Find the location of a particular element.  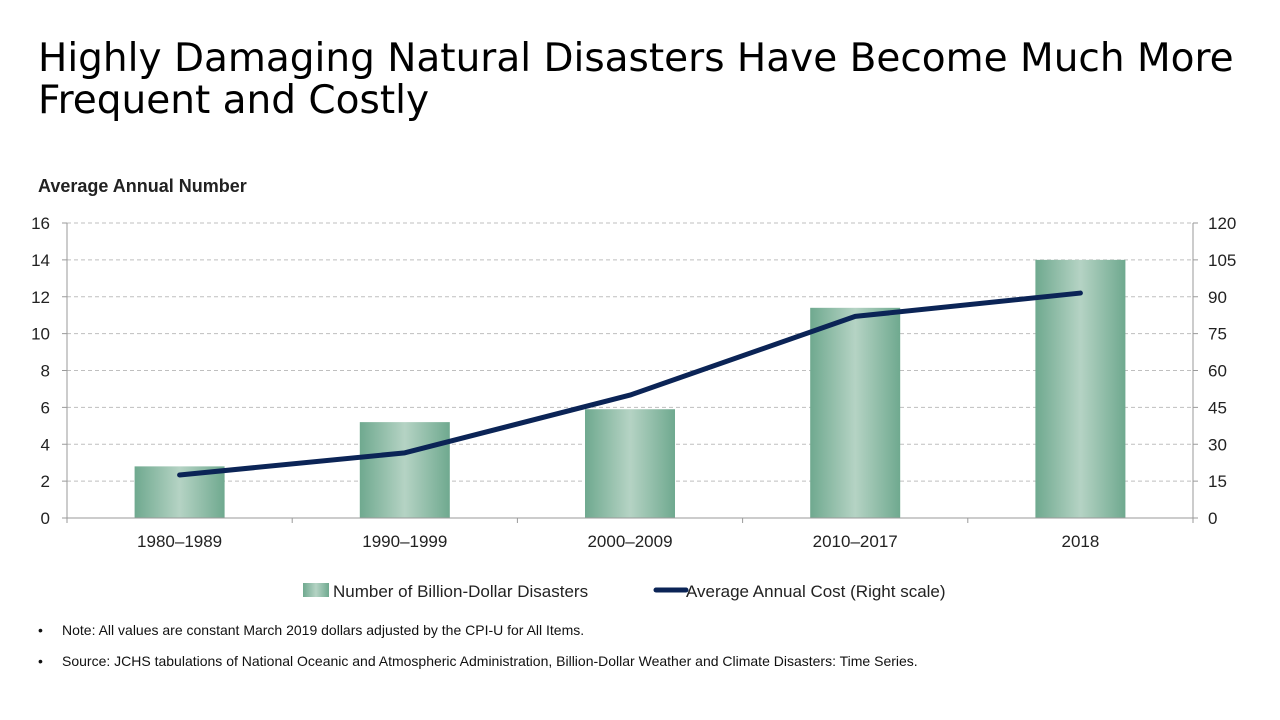

y2-tick-label: 90 is located at coordinates (1217, 297).